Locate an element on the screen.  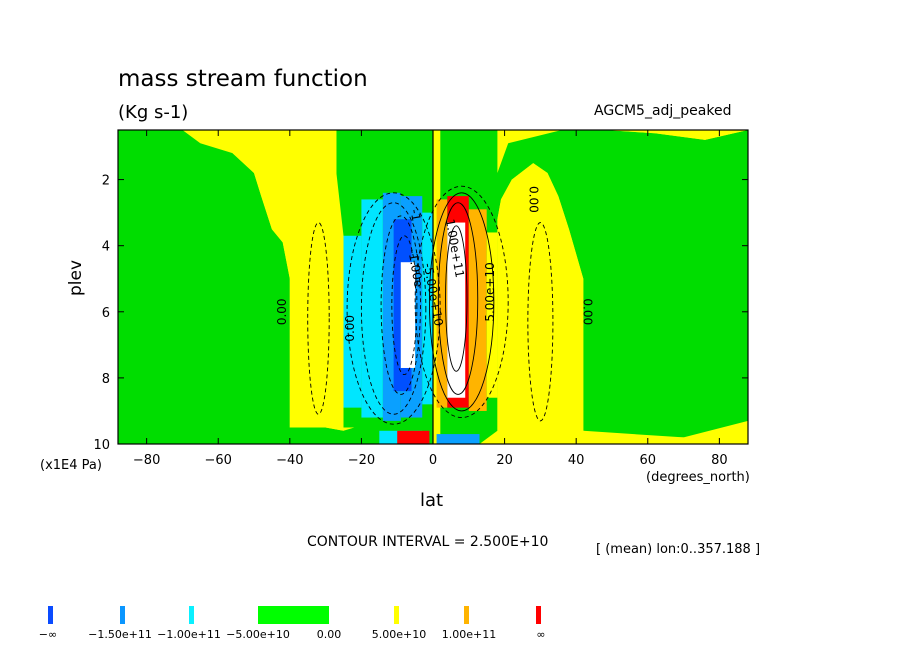
colorbar-label-5: 5.00e+10 is located at coordinates (399, 634).